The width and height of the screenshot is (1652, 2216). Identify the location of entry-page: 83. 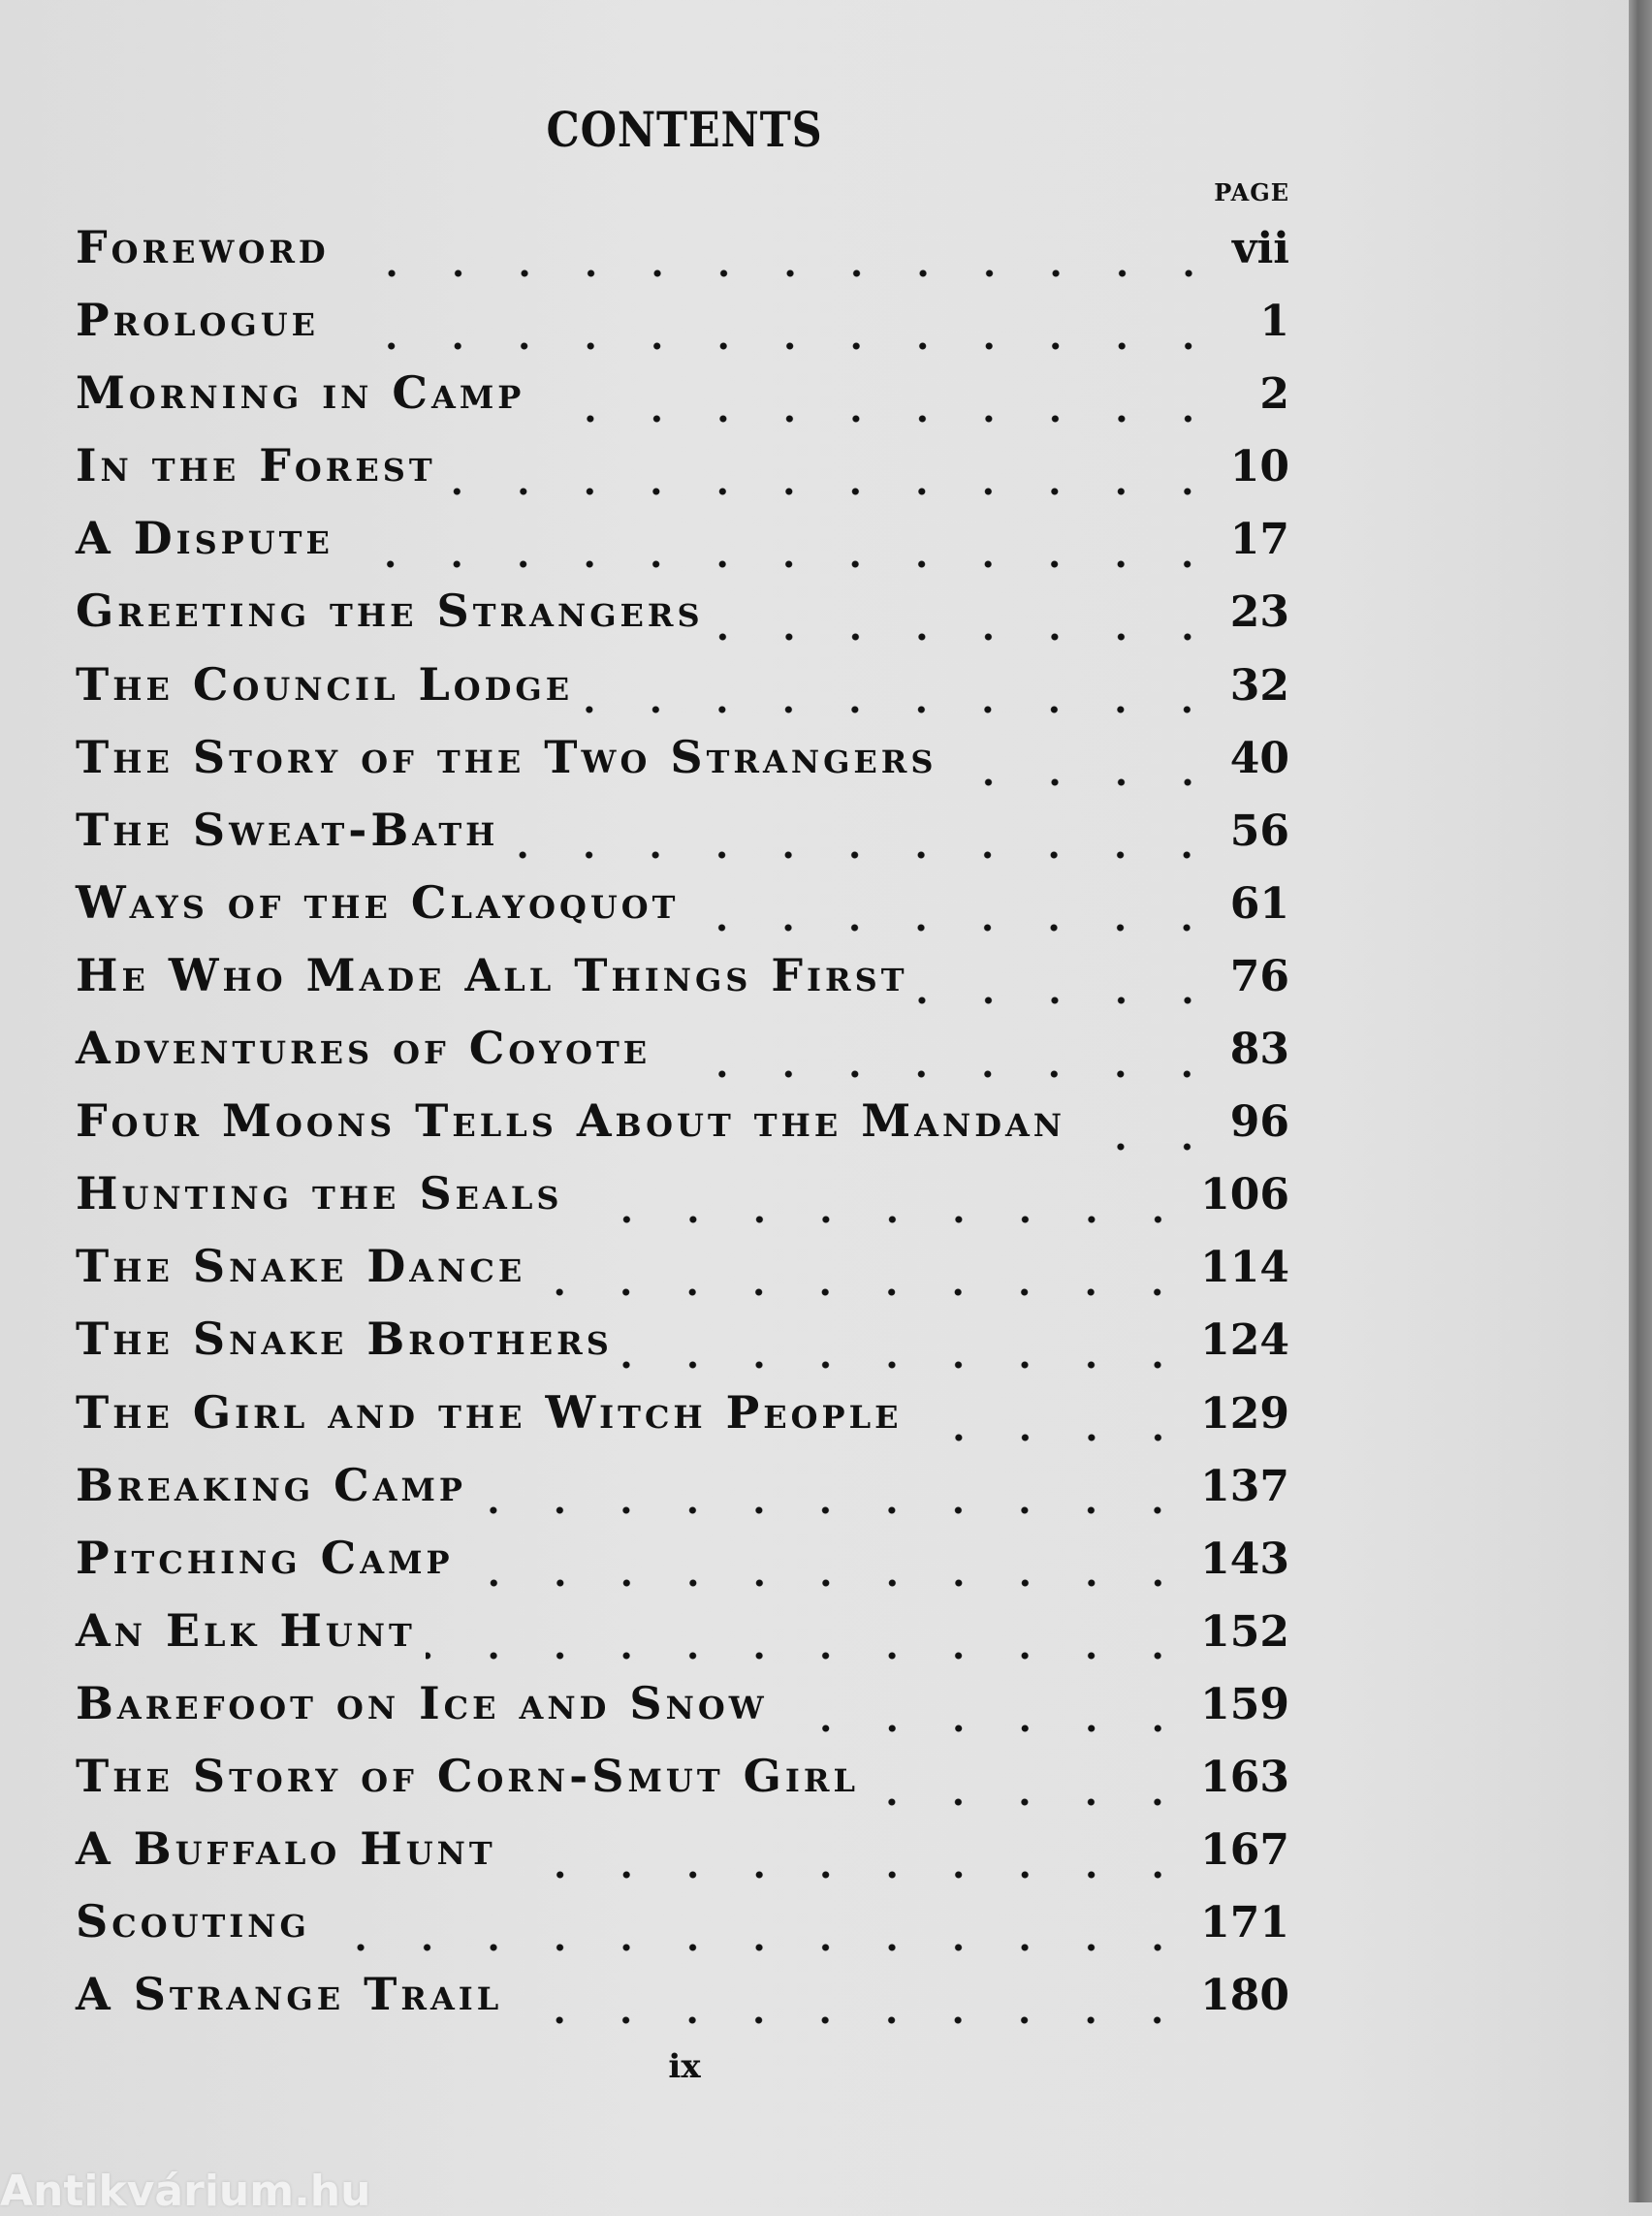
(1259, 1050).